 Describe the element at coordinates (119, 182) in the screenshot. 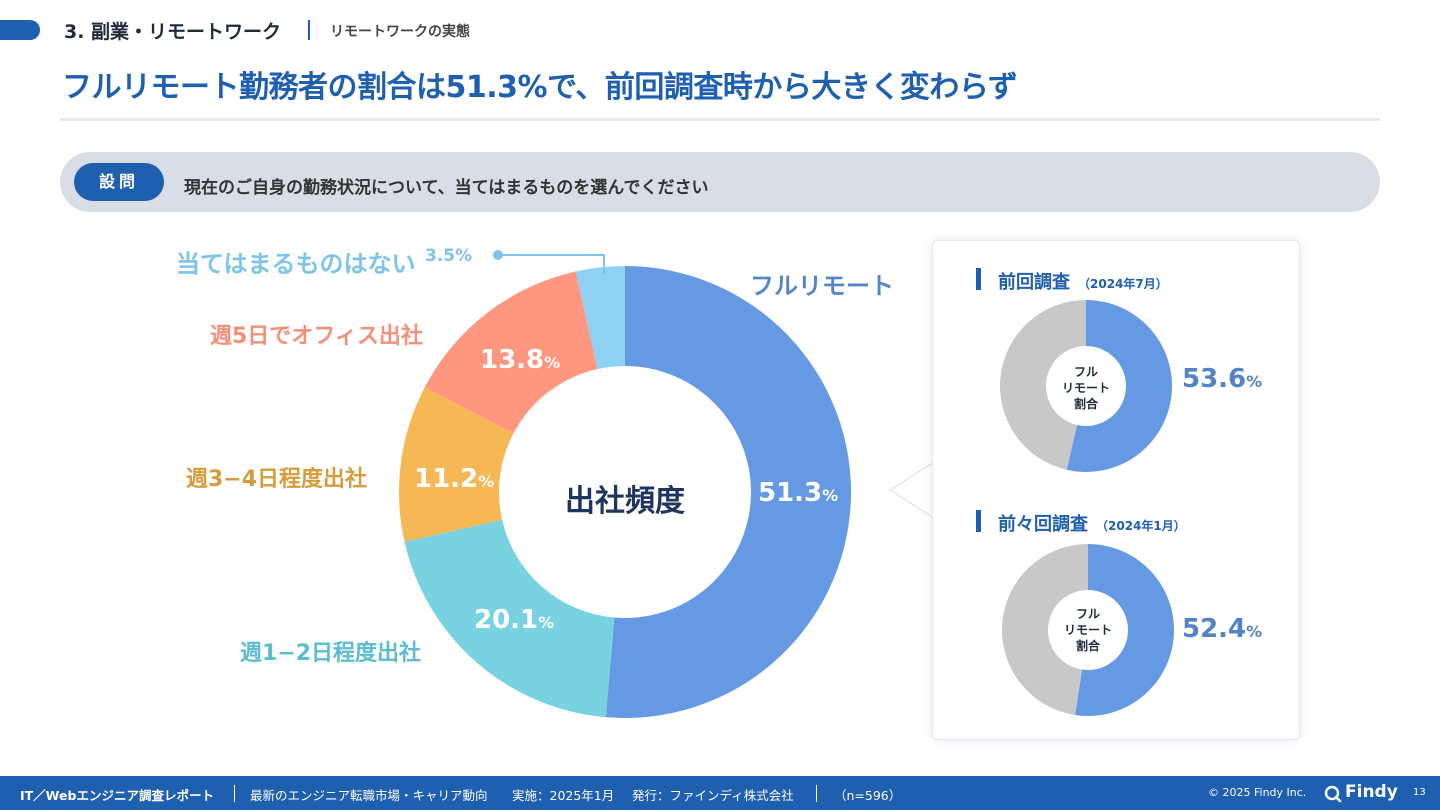

I see `question-pill: 設問` at that location.